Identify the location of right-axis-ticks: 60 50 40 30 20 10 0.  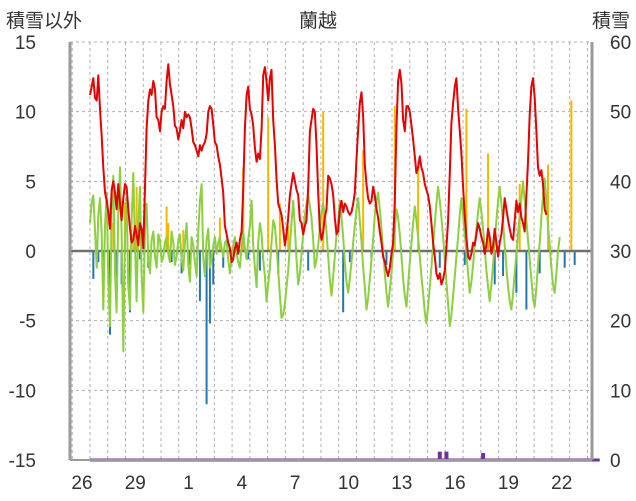
(620, 252).